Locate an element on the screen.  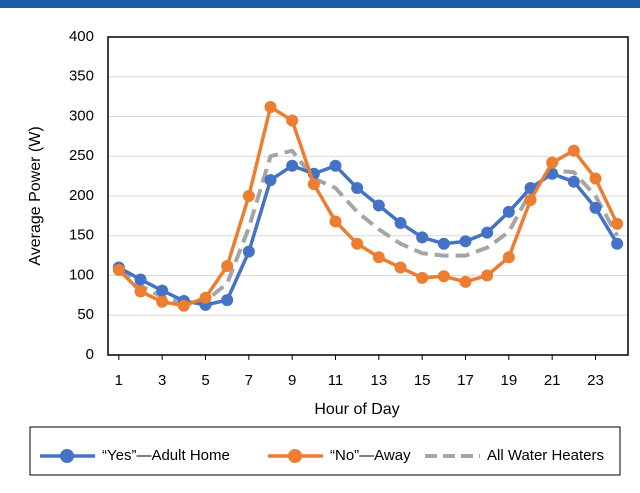
x-tick-label: 11 is located at coordinates (336, 380).